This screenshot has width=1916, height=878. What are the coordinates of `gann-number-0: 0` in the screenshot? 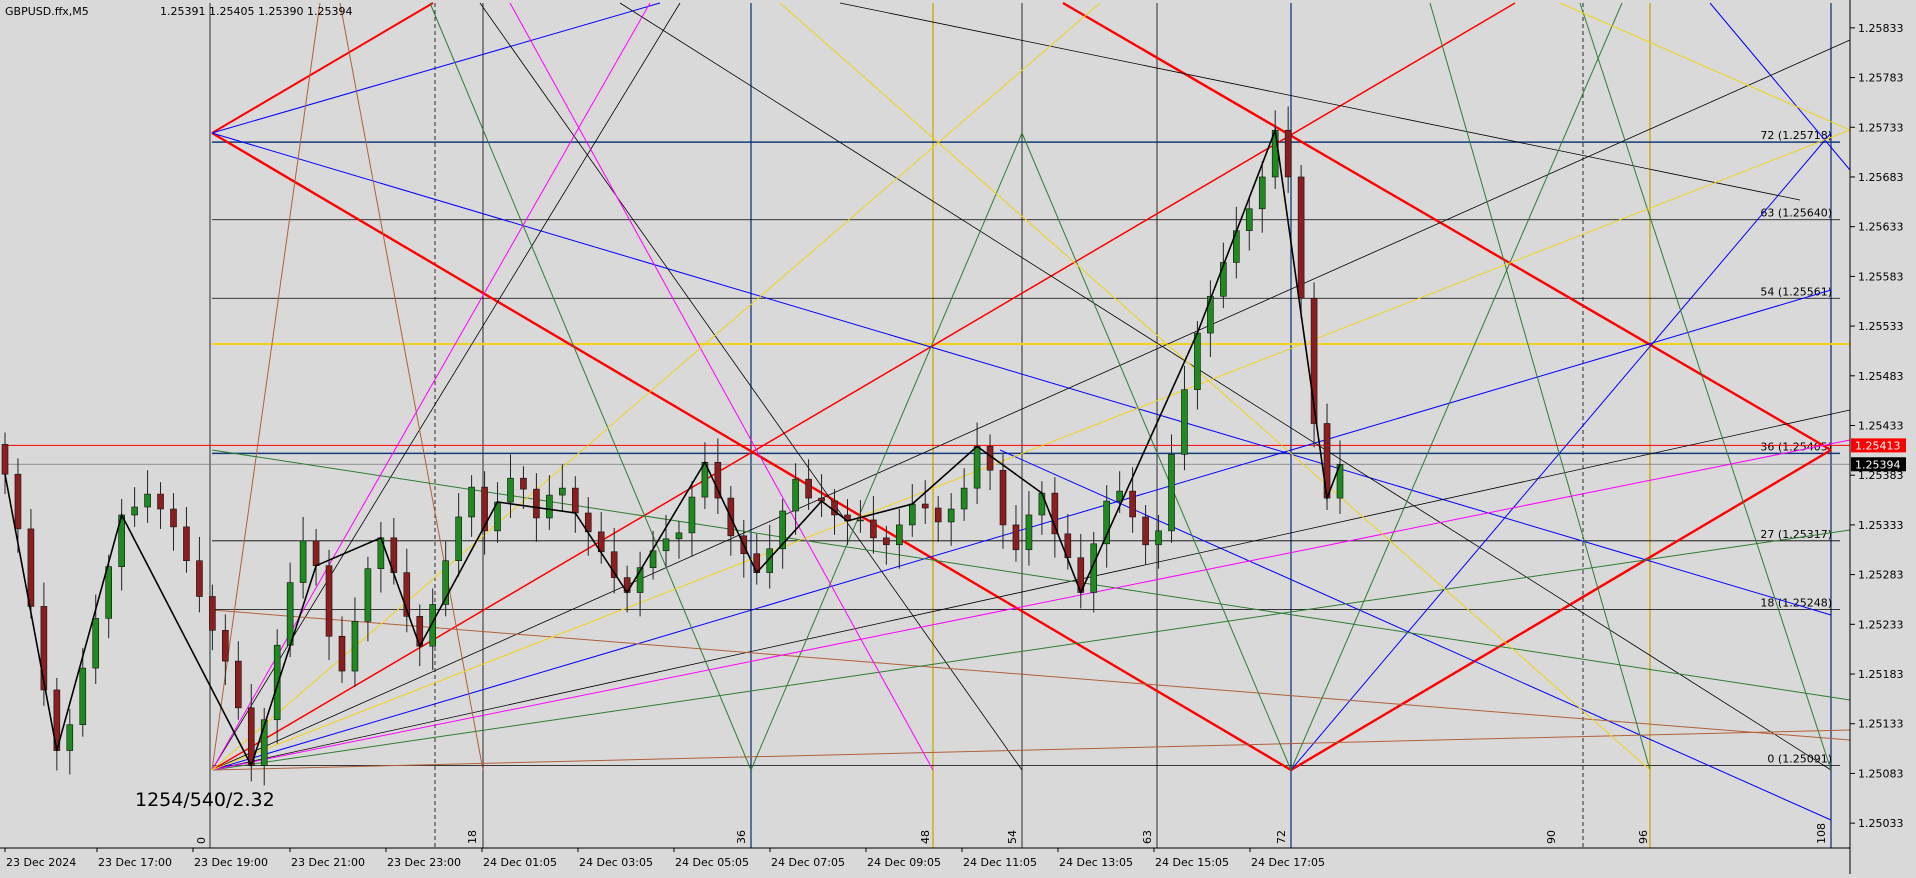 It's located at (201, 840).